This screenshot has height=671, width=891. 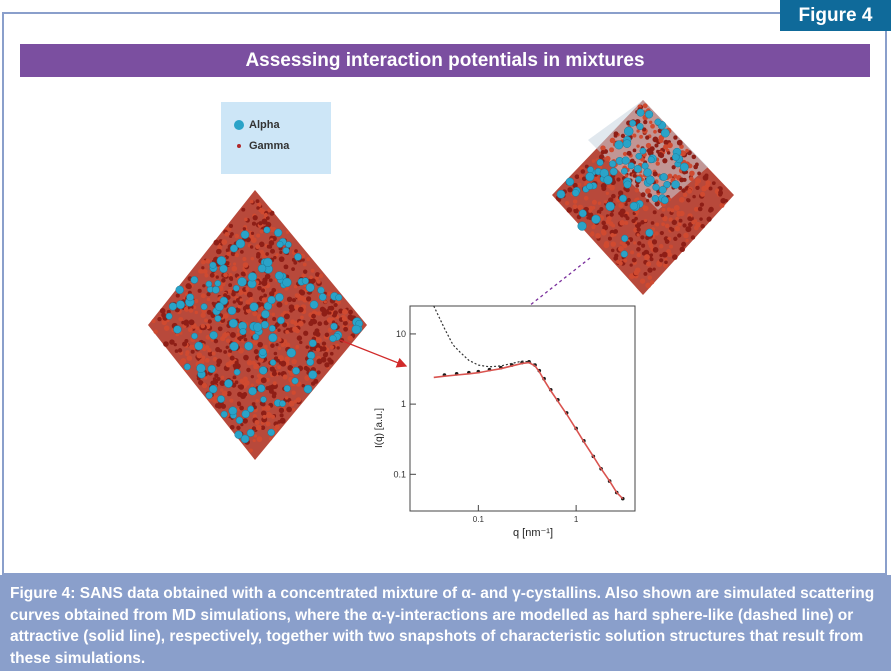 I want to click on legend-item-alpha: Alpha, so click(x=257, y=125).